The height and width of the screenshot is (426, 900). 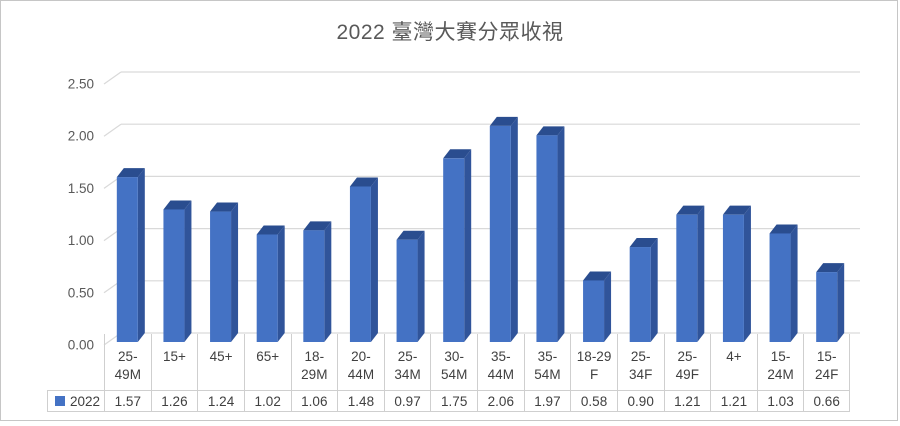 What do you see at coordinates (826, 401) in the screenshot?
I see `value-cell: 0.66` at bounding box center [826, 401].